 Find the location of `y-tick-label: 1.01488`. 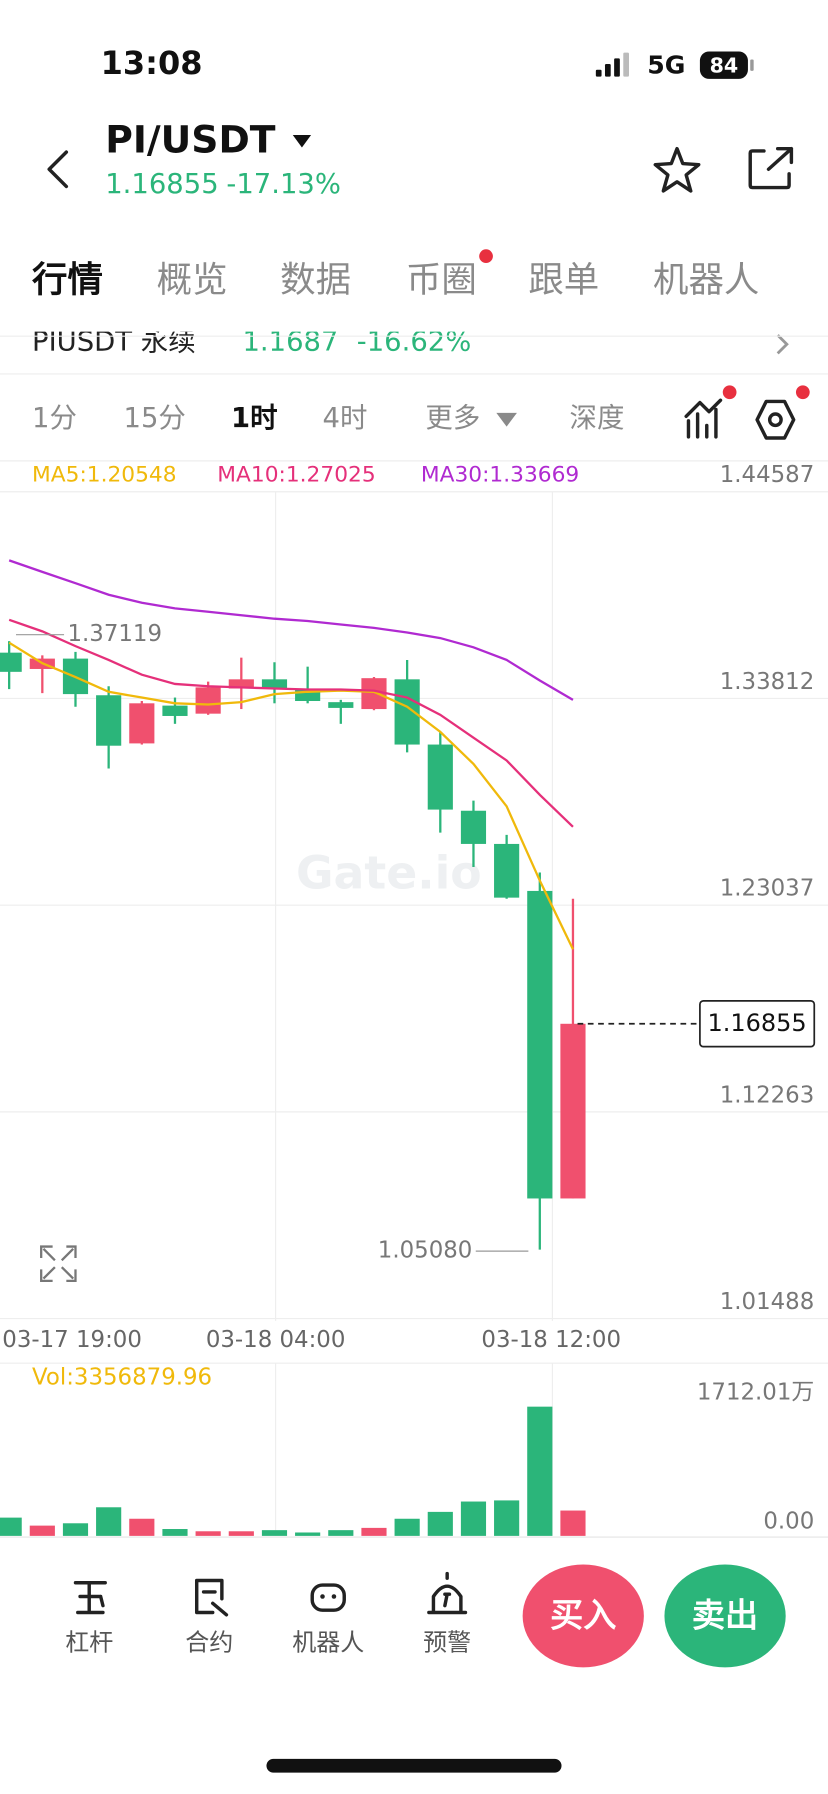

y-tick-label: 1.01488 is located at coordinates (767, 1302).